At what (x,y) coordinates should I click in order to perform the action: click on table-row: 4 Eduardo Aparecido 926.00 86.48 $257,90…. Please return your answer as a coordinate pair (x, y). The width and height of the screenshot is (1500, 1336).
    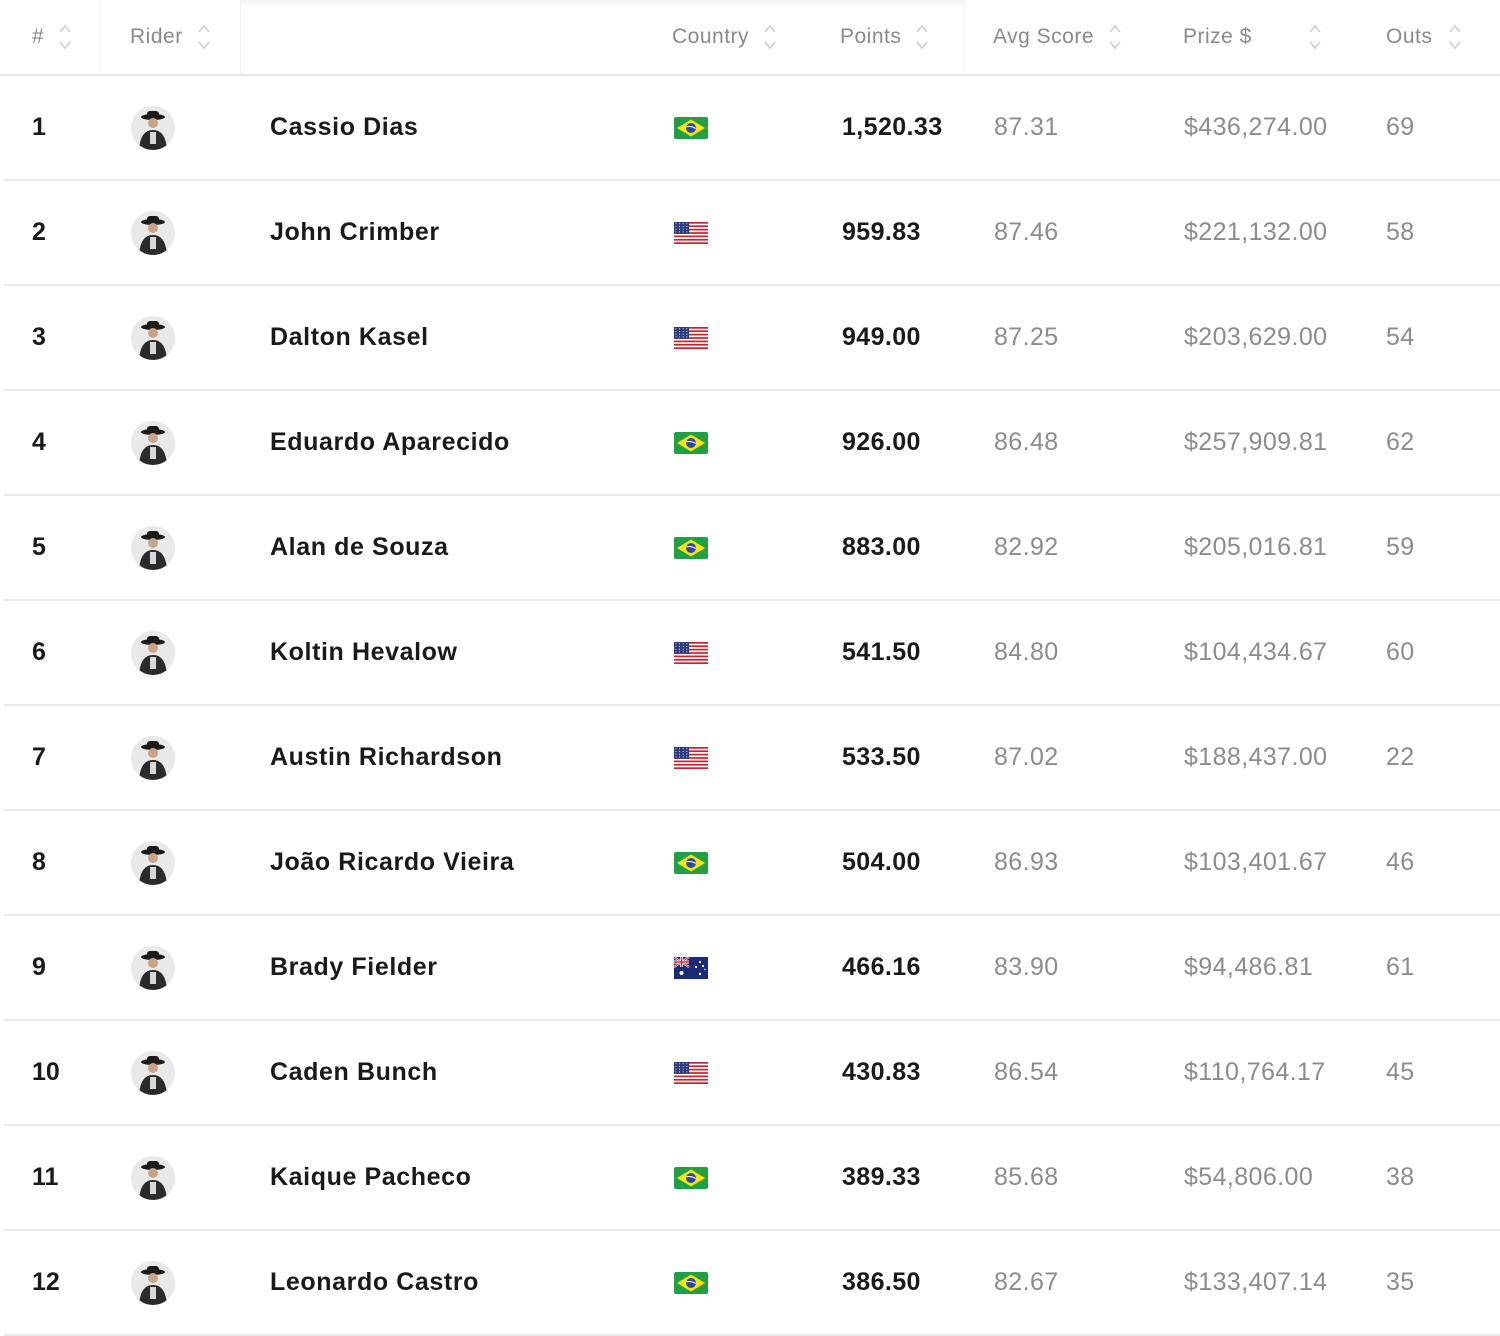
    Looking at the image, I should click on (752, 443).